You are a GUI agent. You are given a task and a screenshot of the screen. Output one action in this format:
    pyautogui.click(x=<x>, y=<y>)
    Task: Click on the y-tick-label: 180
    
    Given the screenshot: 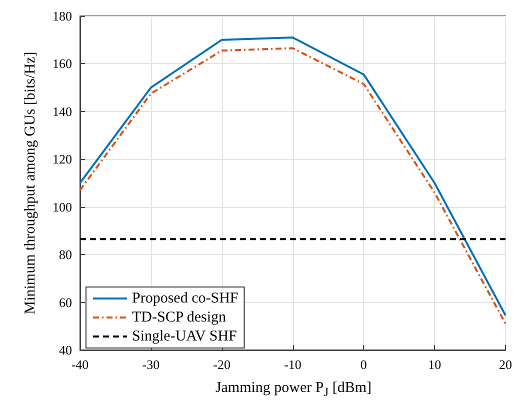 What is the action you would take?
    pyautogui.click(x=62, y=16)
    